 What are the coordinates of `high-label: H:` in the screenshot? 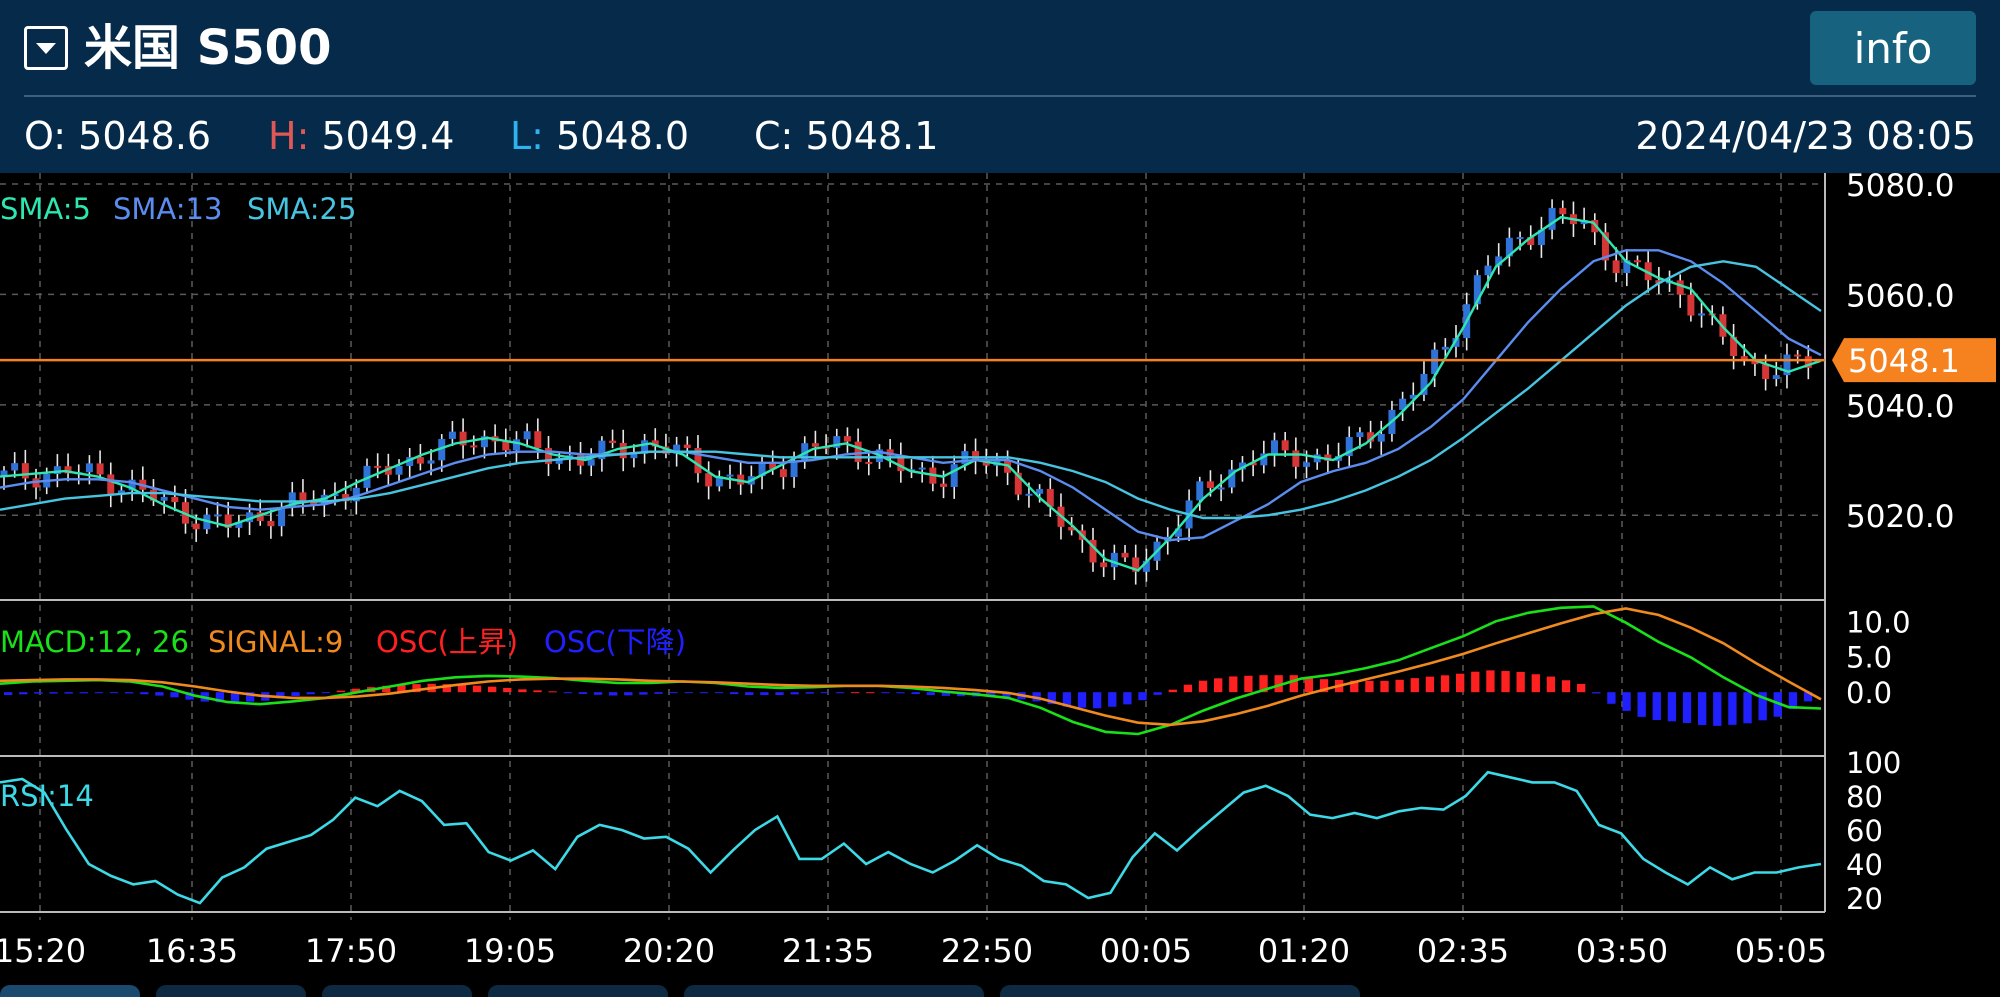 It's located at (289, 136).